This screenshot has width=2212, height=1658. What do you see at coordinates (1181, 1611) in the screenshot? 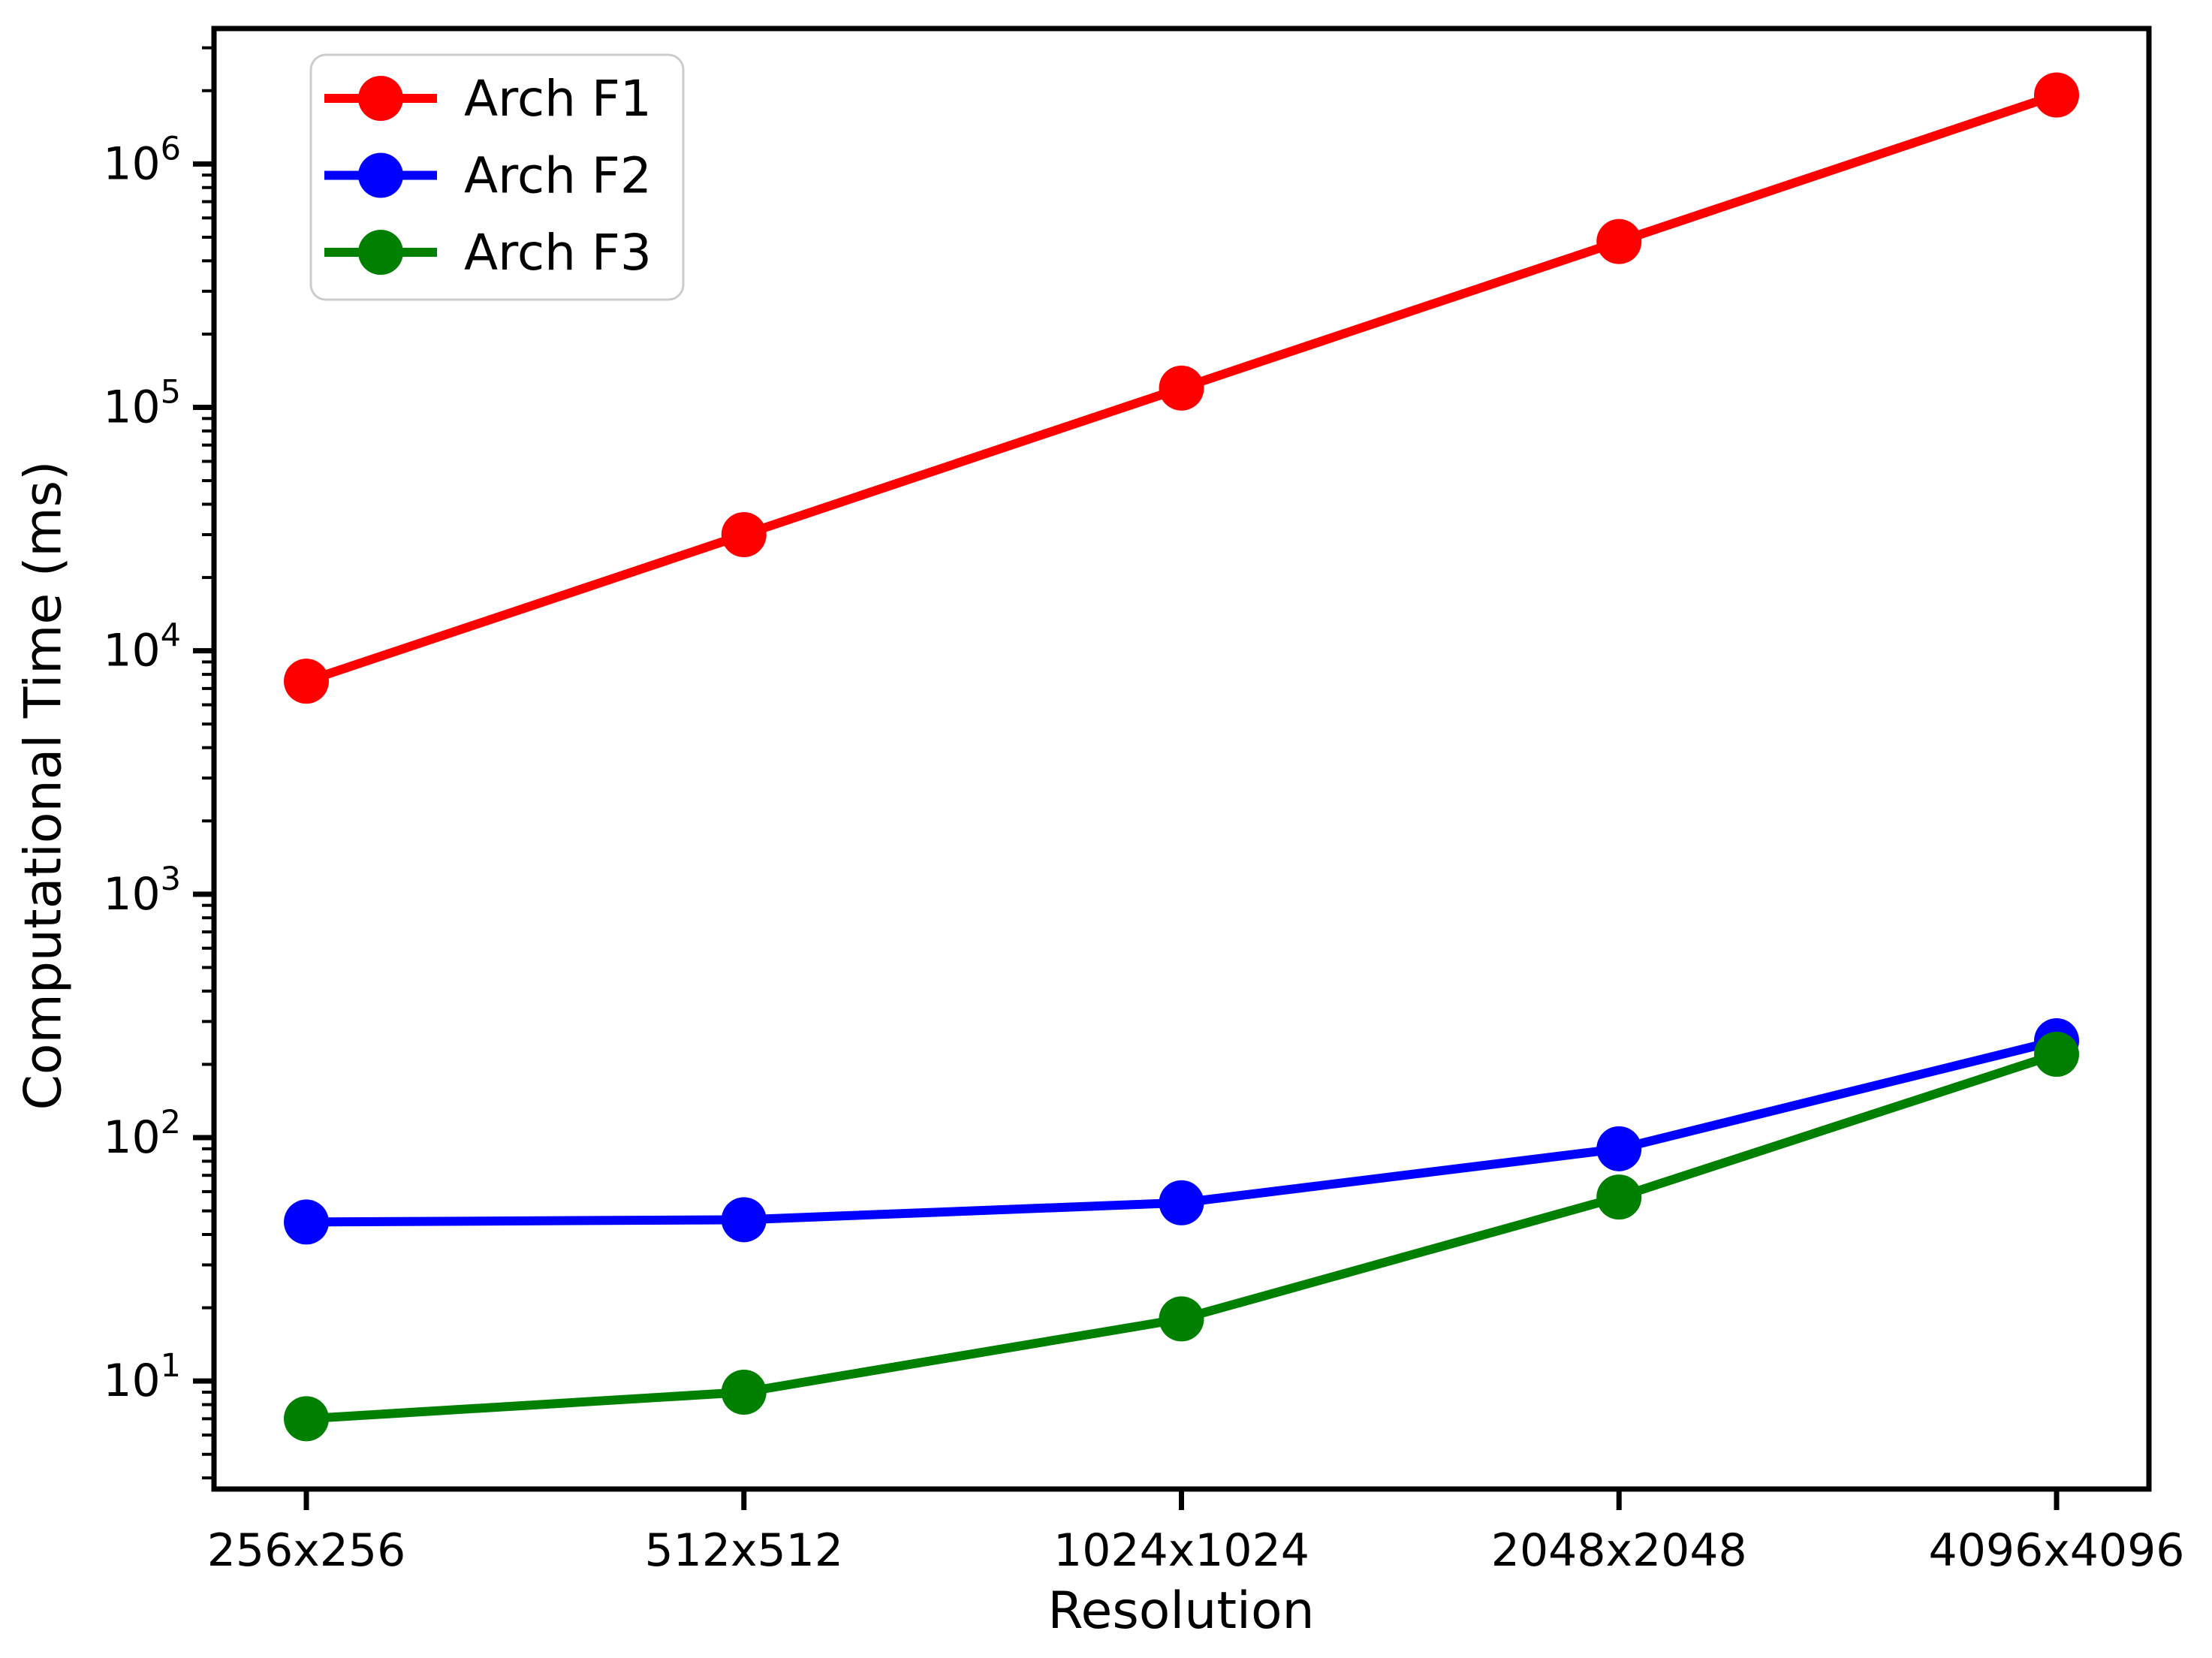
I see `x-axis-title: Resolution` at bounding box center [1181, 1611].